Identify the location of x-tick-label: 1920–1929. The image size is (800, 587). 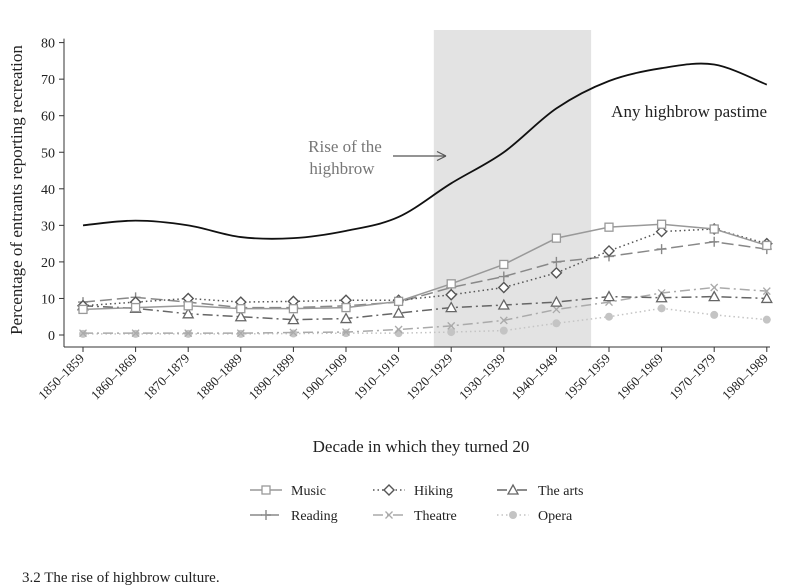
(429, 377).